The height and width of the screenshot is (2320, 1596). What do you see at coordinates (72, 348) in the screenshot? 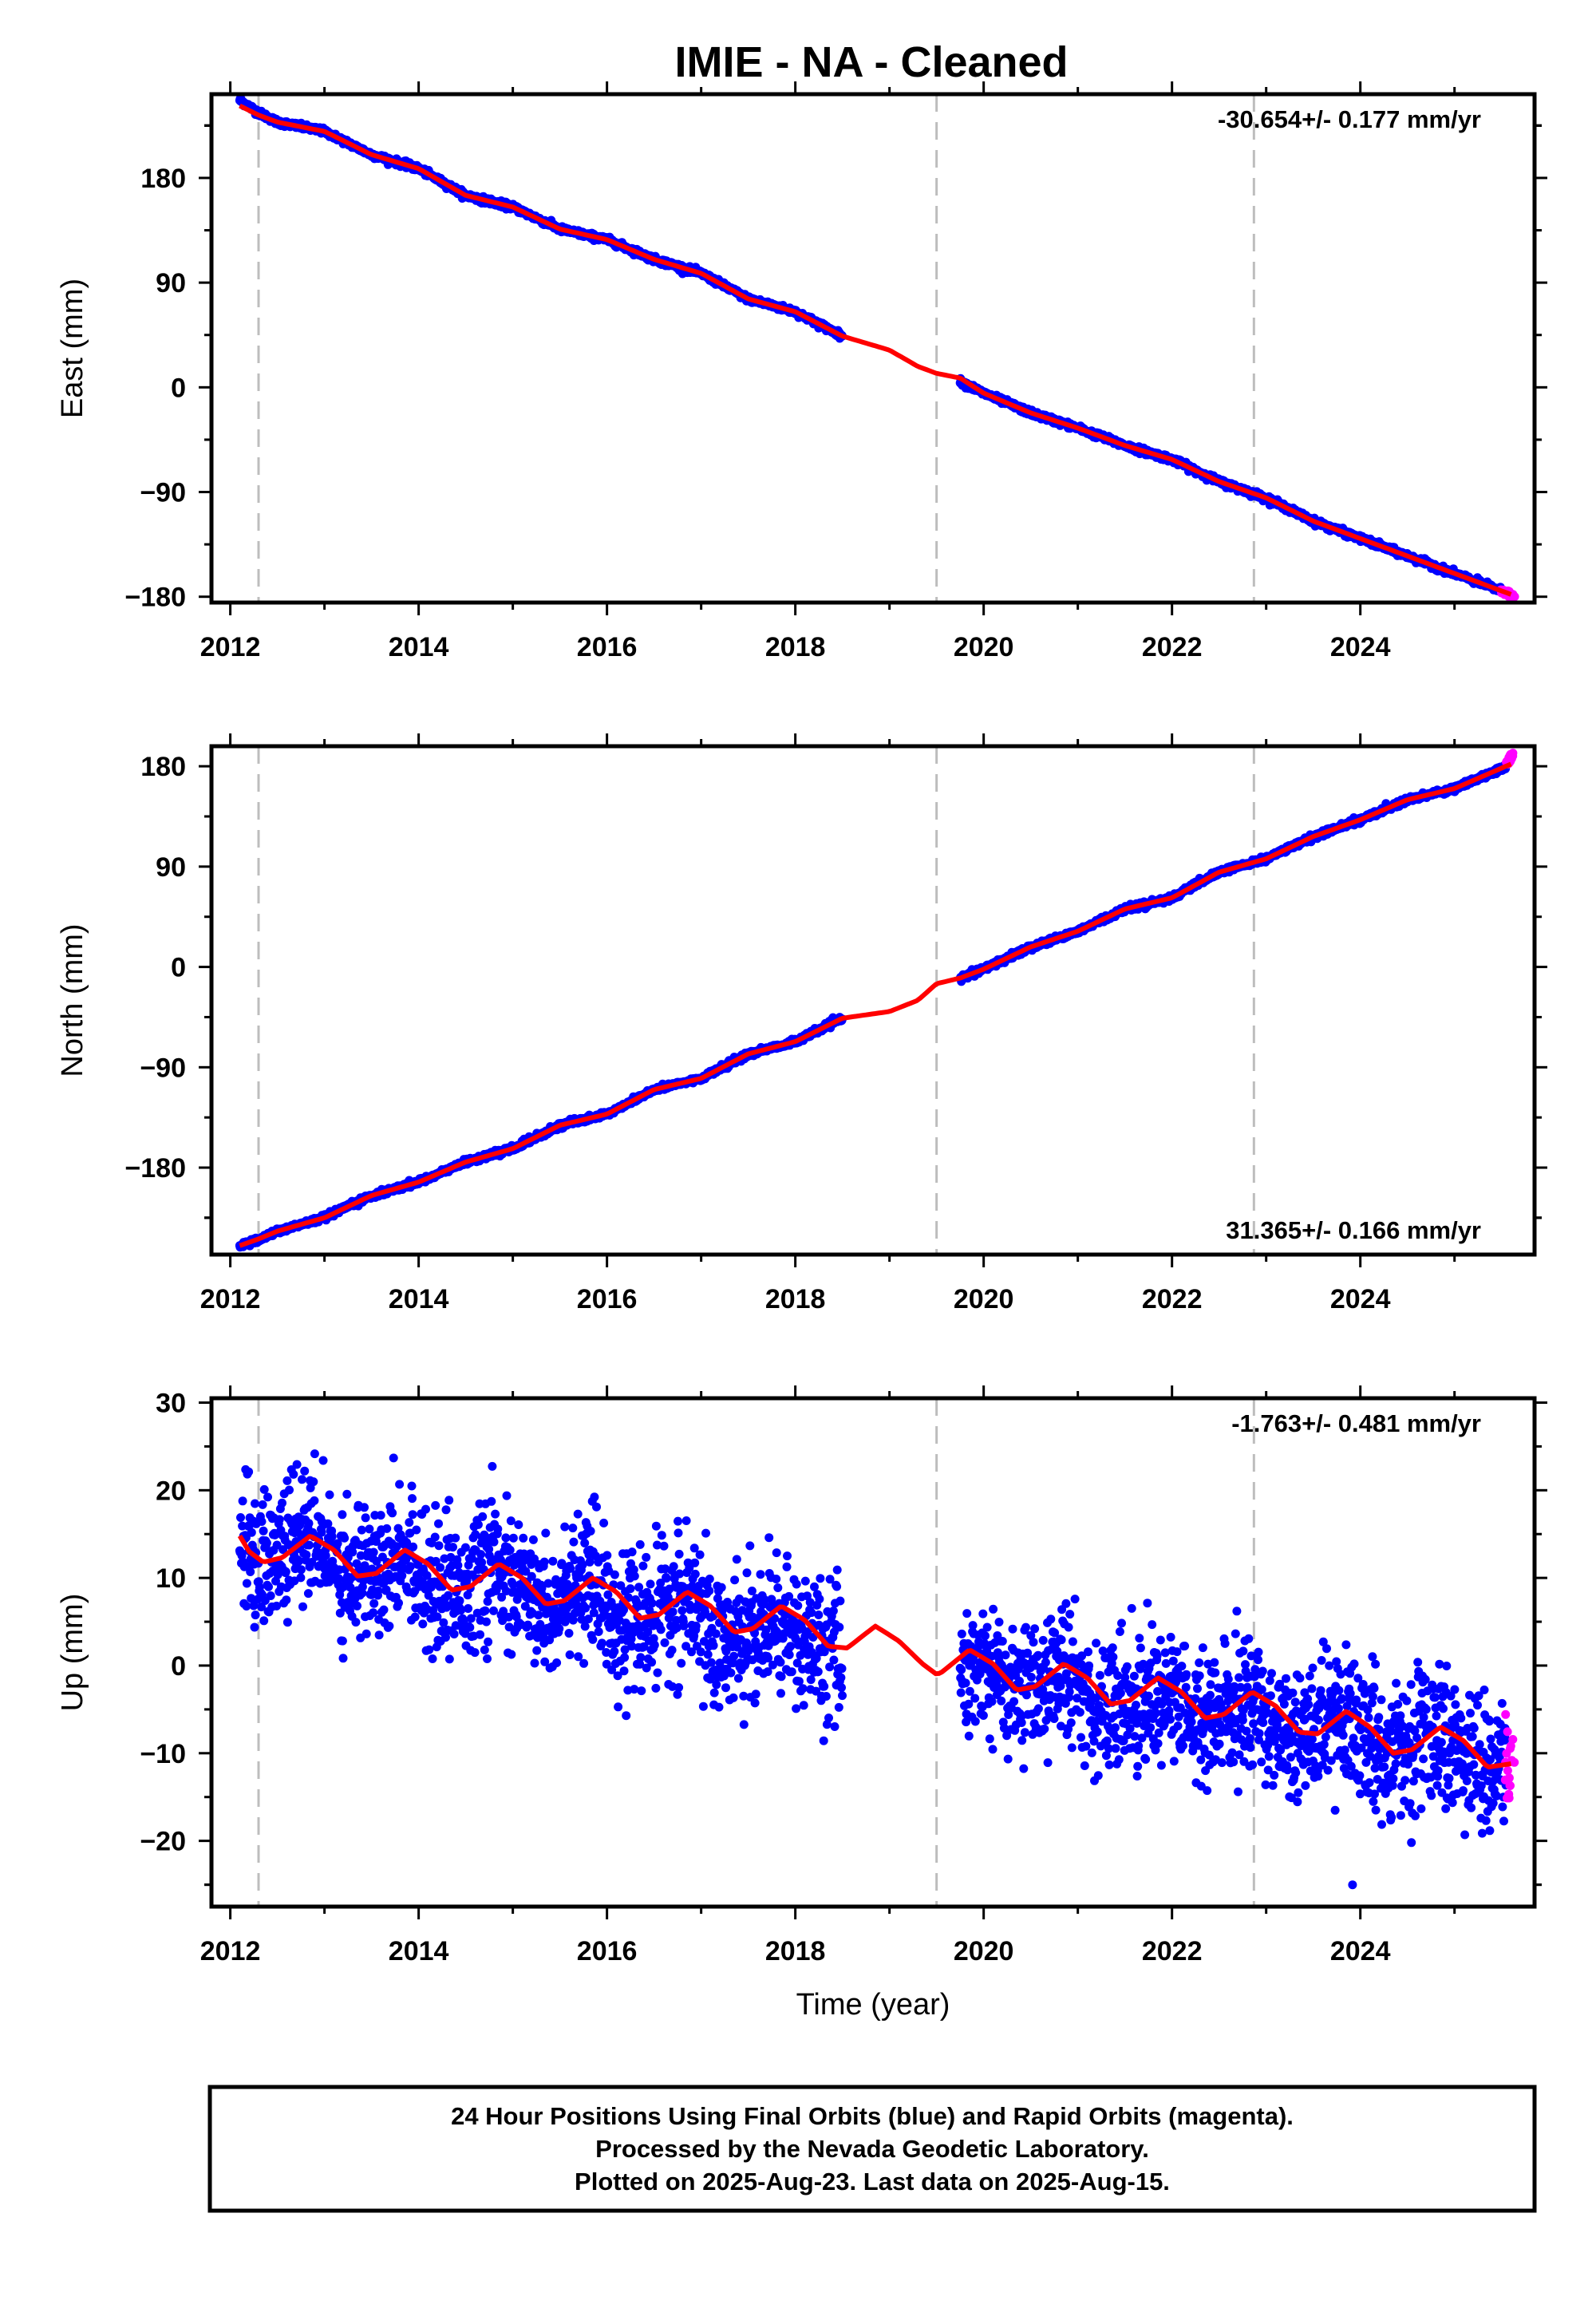
I see `east-y-axis-label: East (mm)` at bounding box center [72, 348].